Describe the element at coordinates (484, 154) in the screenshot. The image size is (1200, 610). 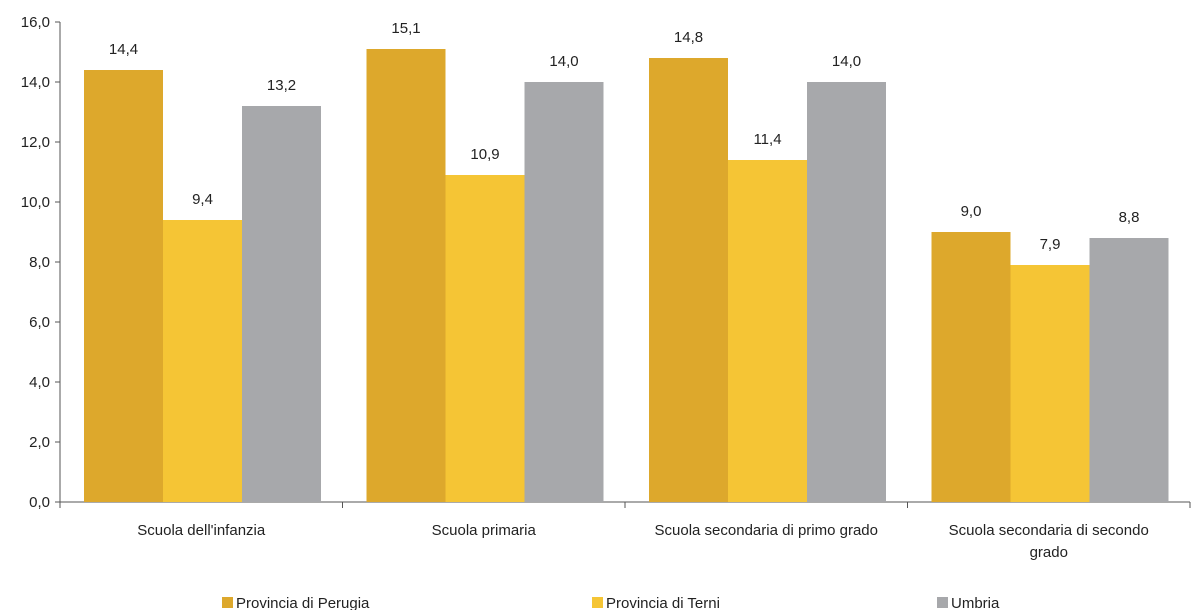
I see `data-label: 10,9` at that location.